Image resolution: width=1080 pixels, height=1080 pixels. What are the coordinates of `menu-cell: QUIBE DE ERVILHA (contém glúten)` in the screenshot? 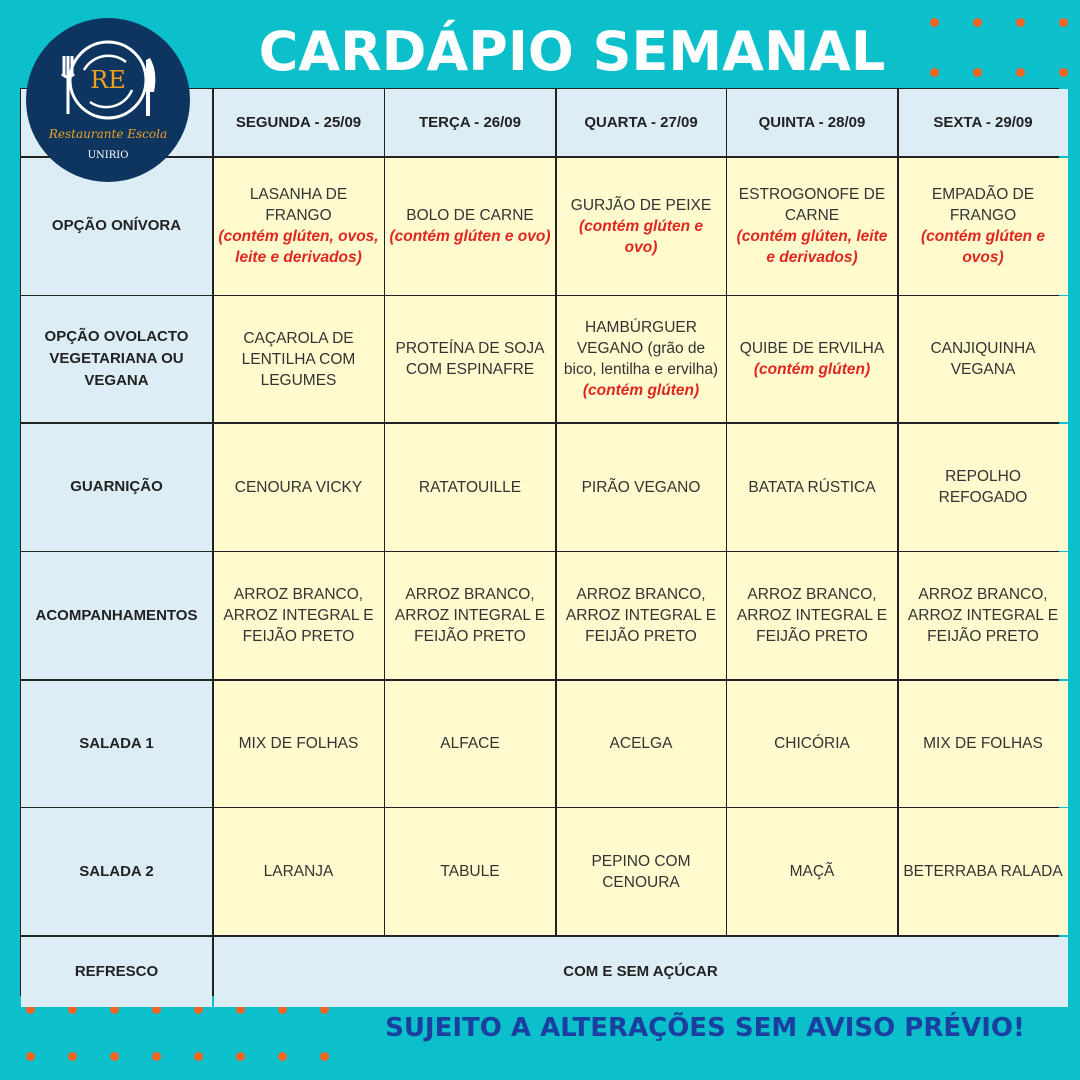 It's located at (812, 359).